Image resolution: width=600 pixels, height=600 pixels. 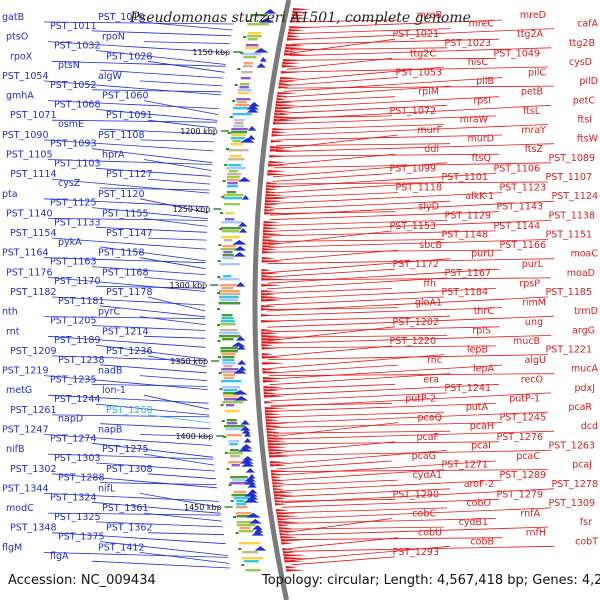 I want to click on gene-label: pcaR, so click(x=580, y=407).